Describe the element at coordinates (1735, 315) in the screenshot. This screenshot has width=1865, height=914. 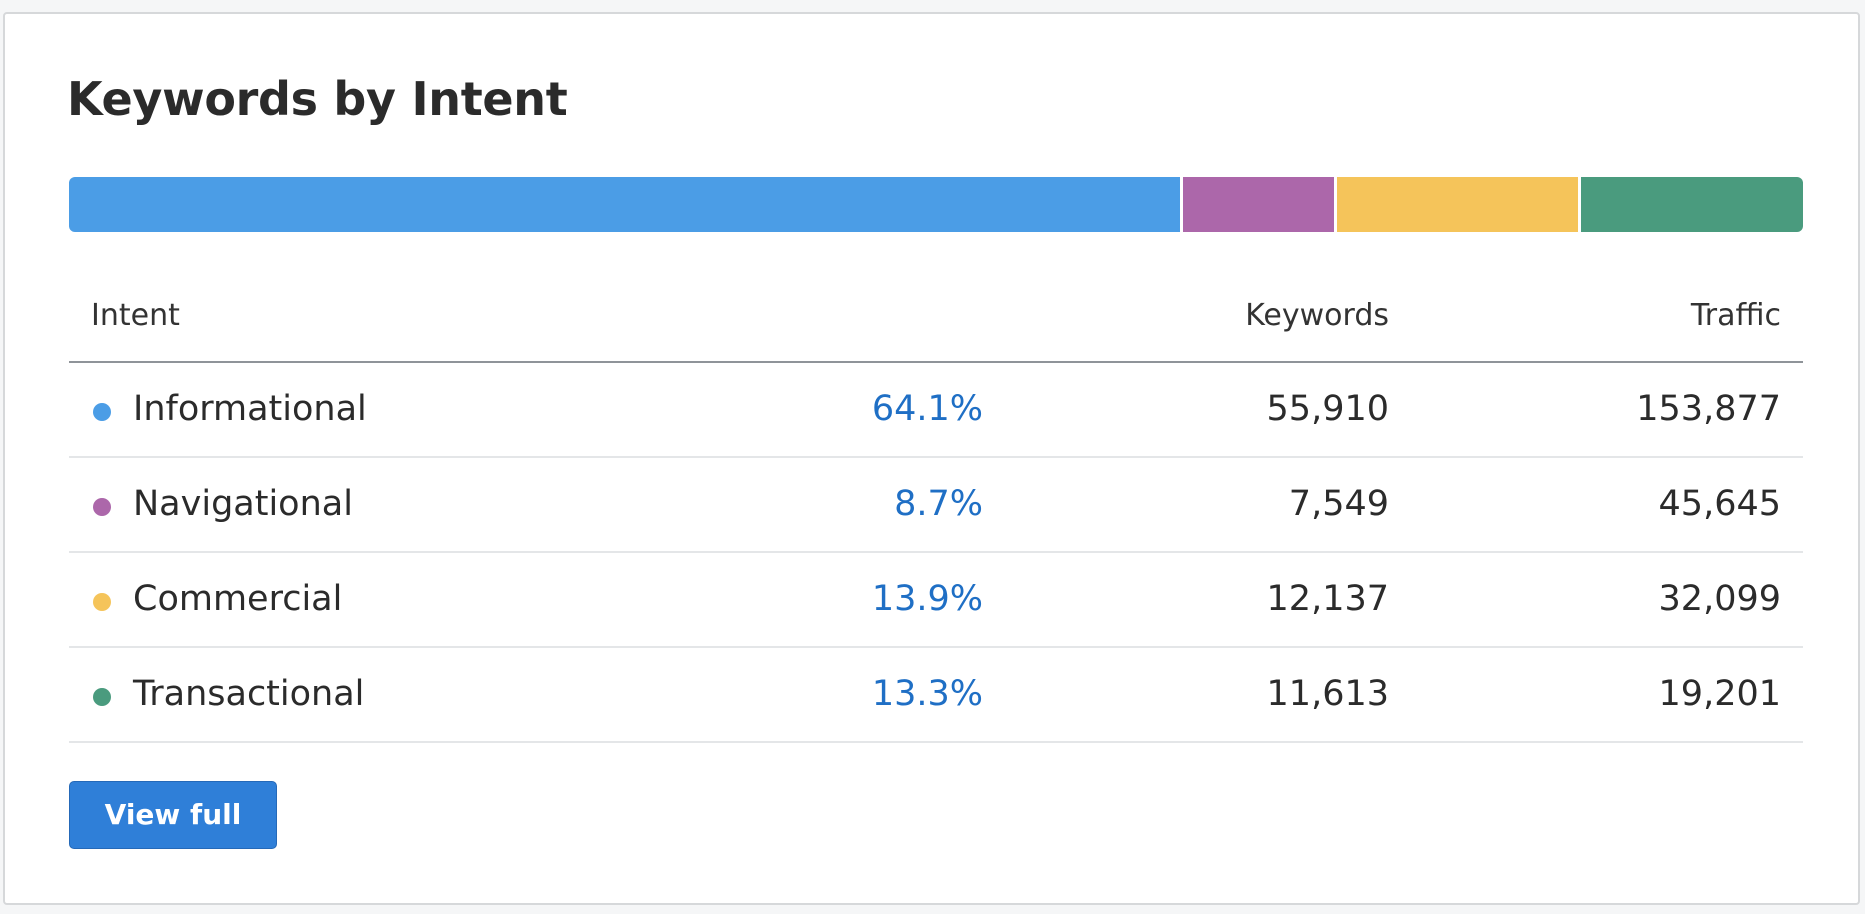
I see `column-header-traffic: Traffic` at that location.